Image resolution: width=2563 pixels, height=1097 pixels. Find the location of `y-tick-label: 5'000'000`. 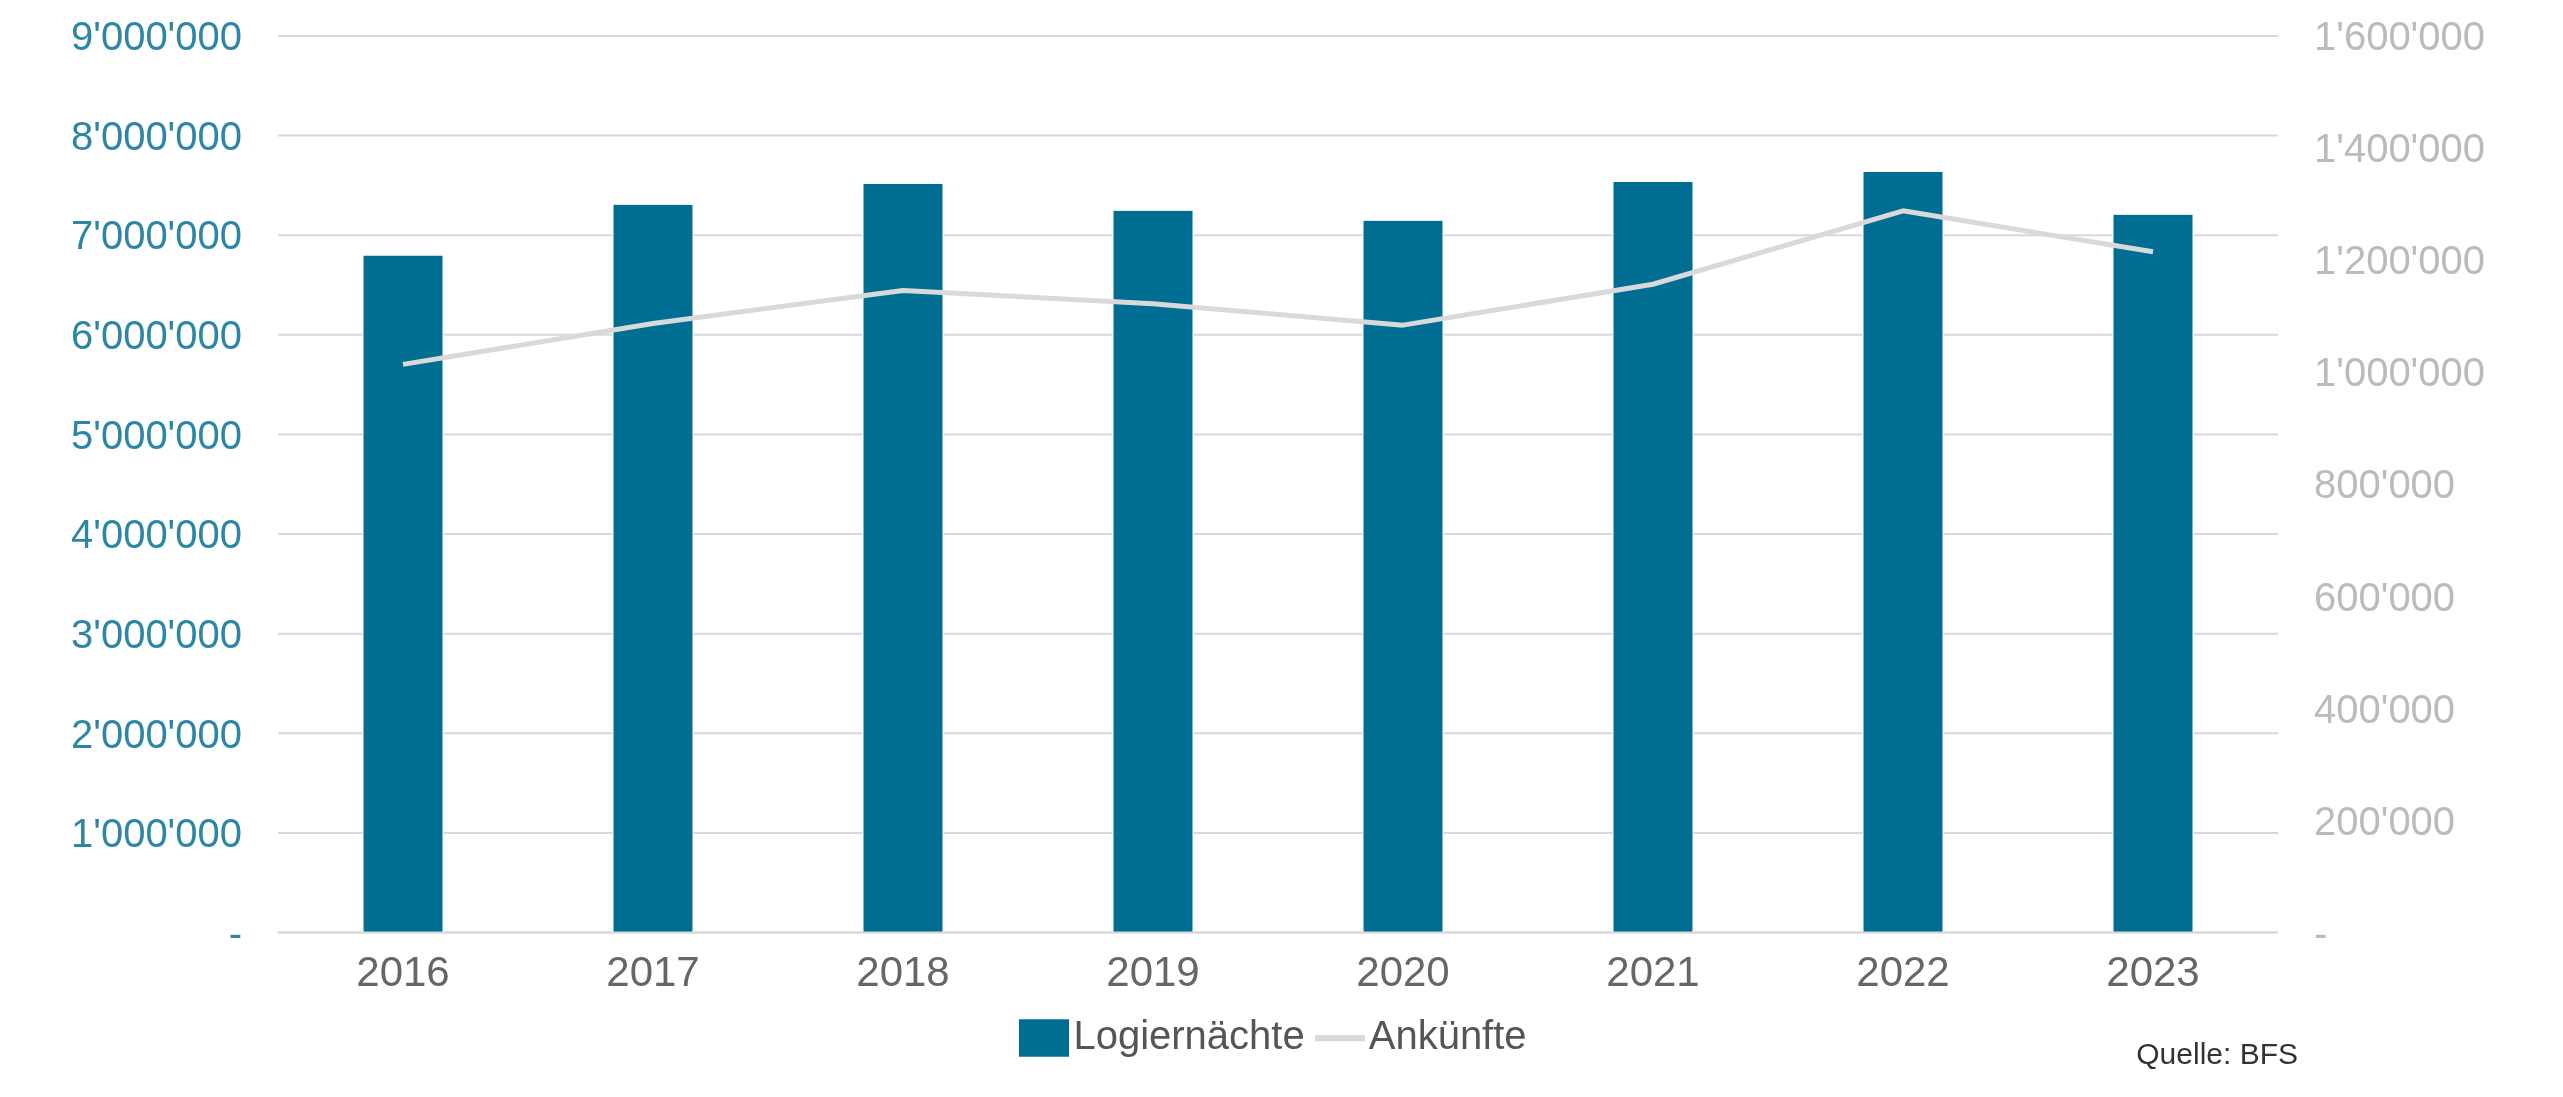

y-tick-label: 5'000'000 is located at coordinates (156, 434).